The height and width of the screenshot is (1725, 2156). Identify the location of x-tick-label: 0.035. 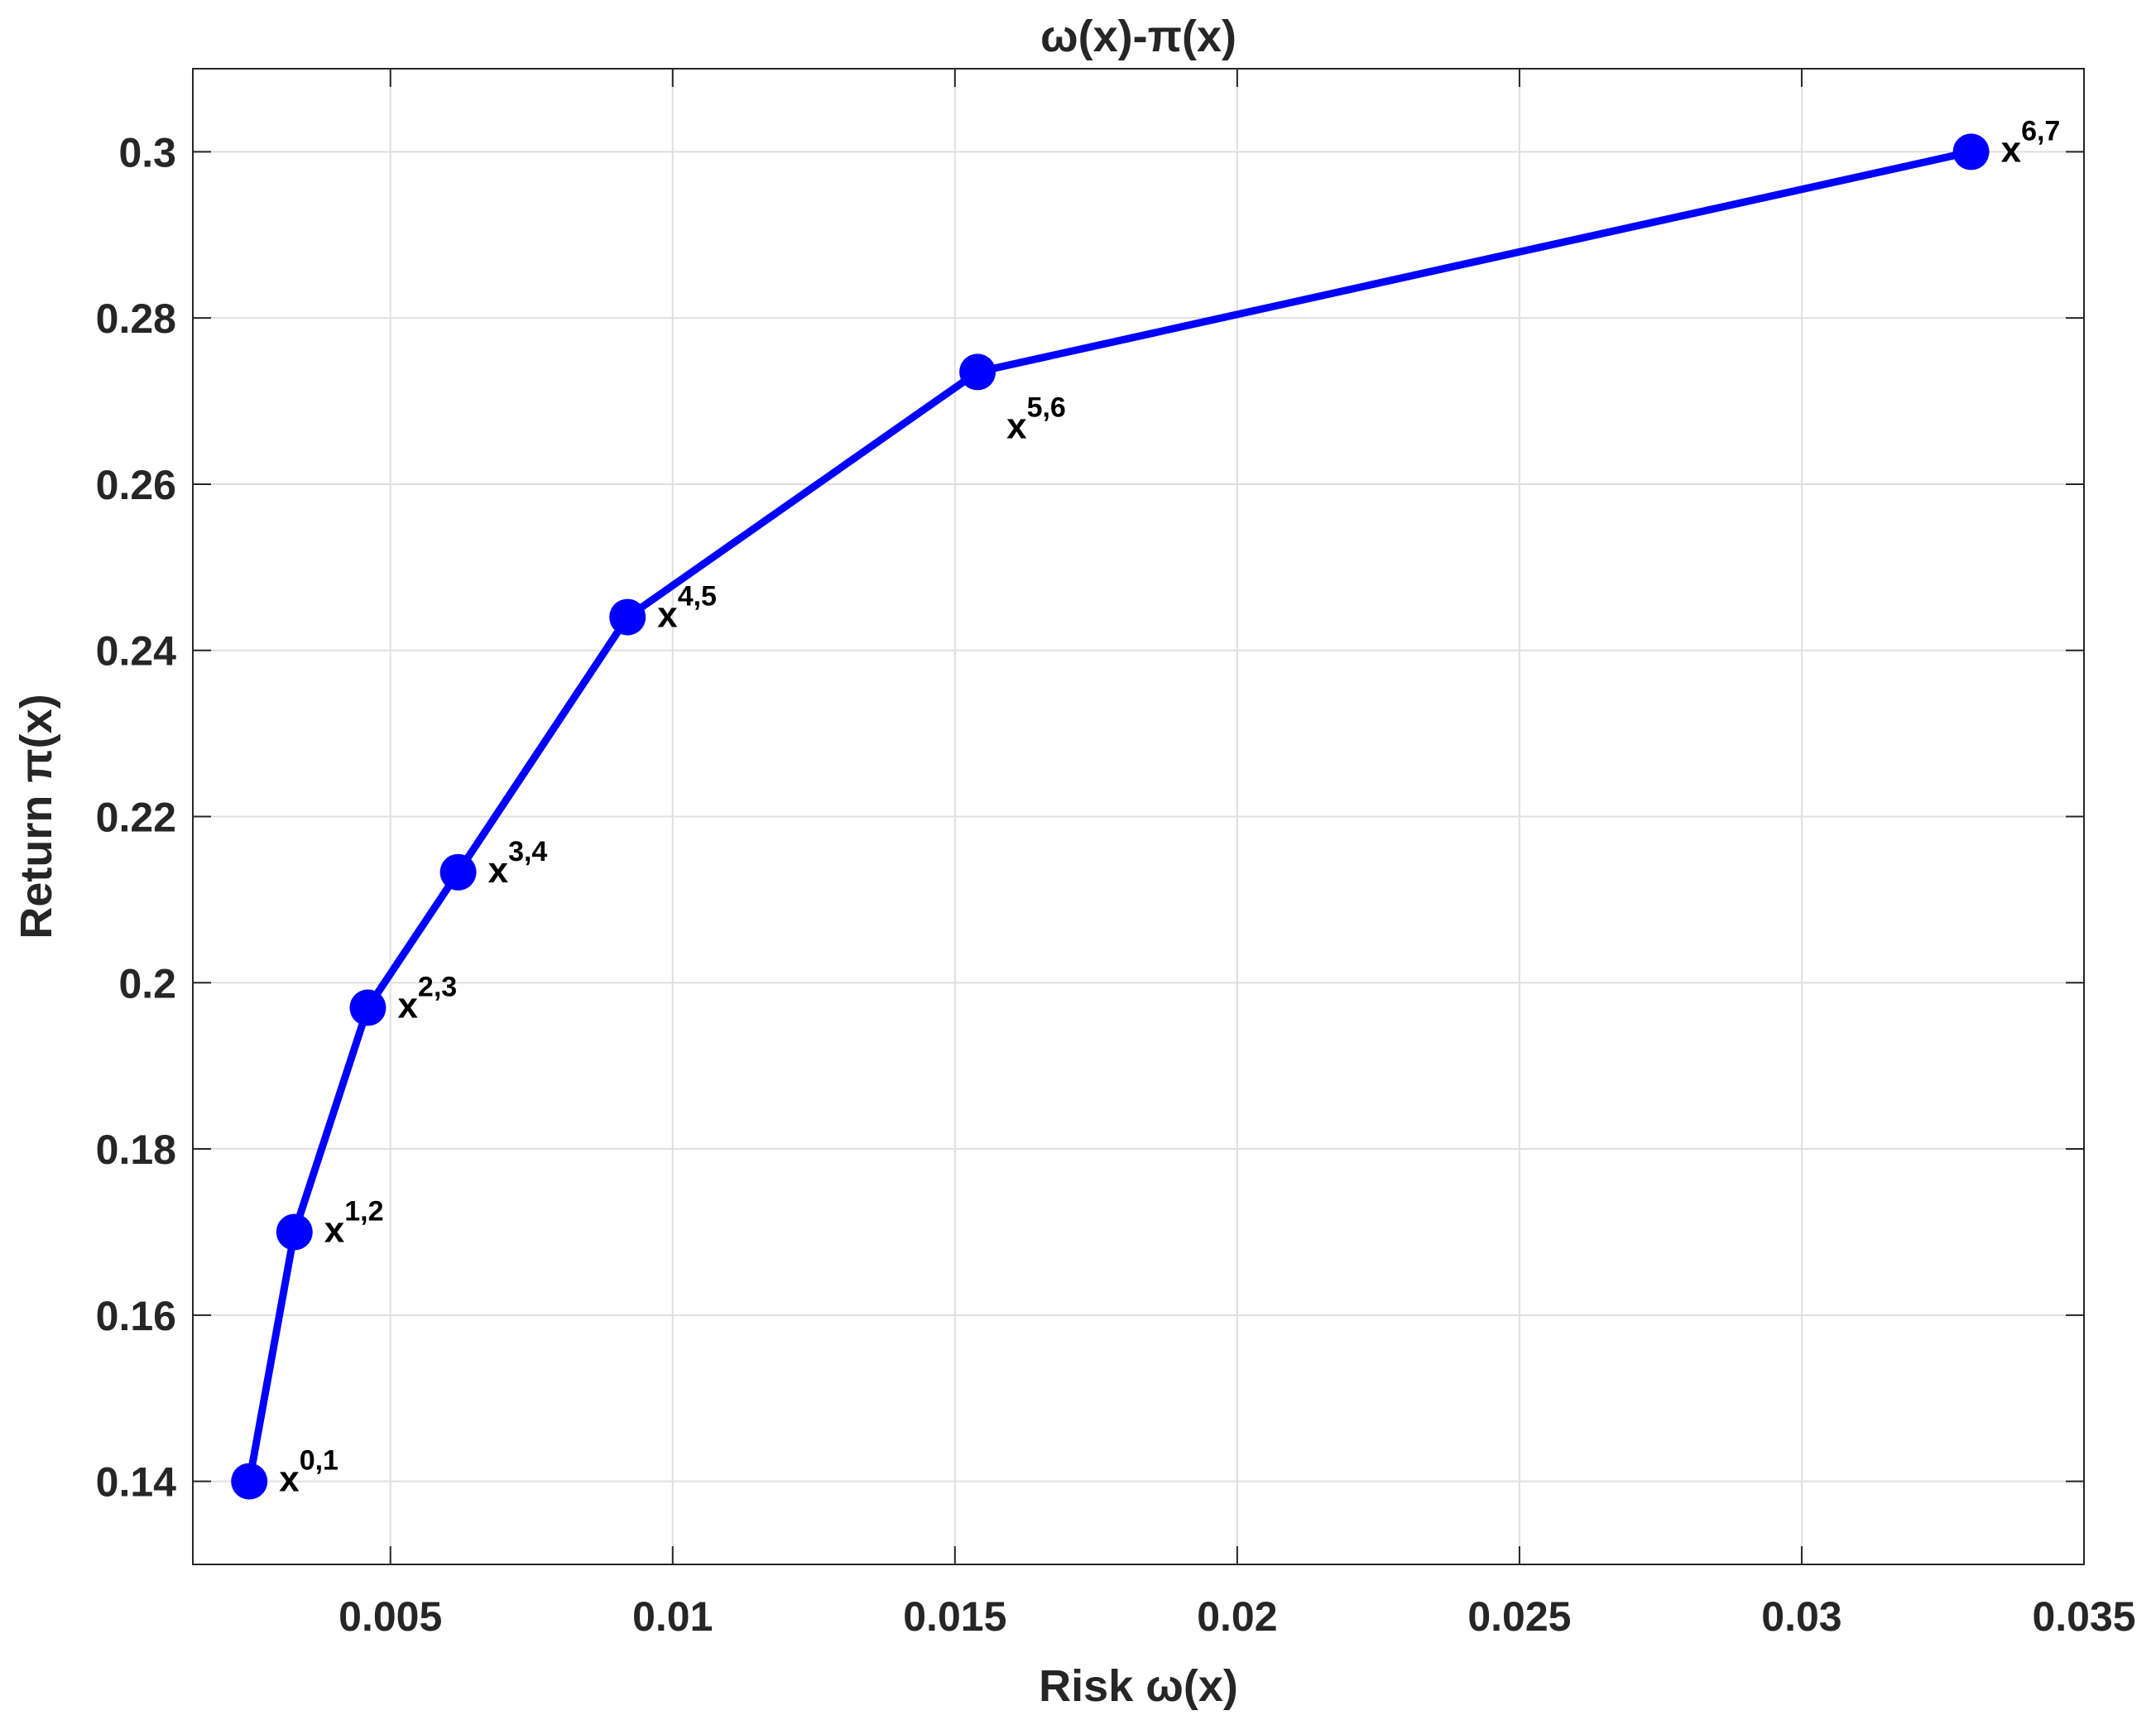
(2083, 1617).